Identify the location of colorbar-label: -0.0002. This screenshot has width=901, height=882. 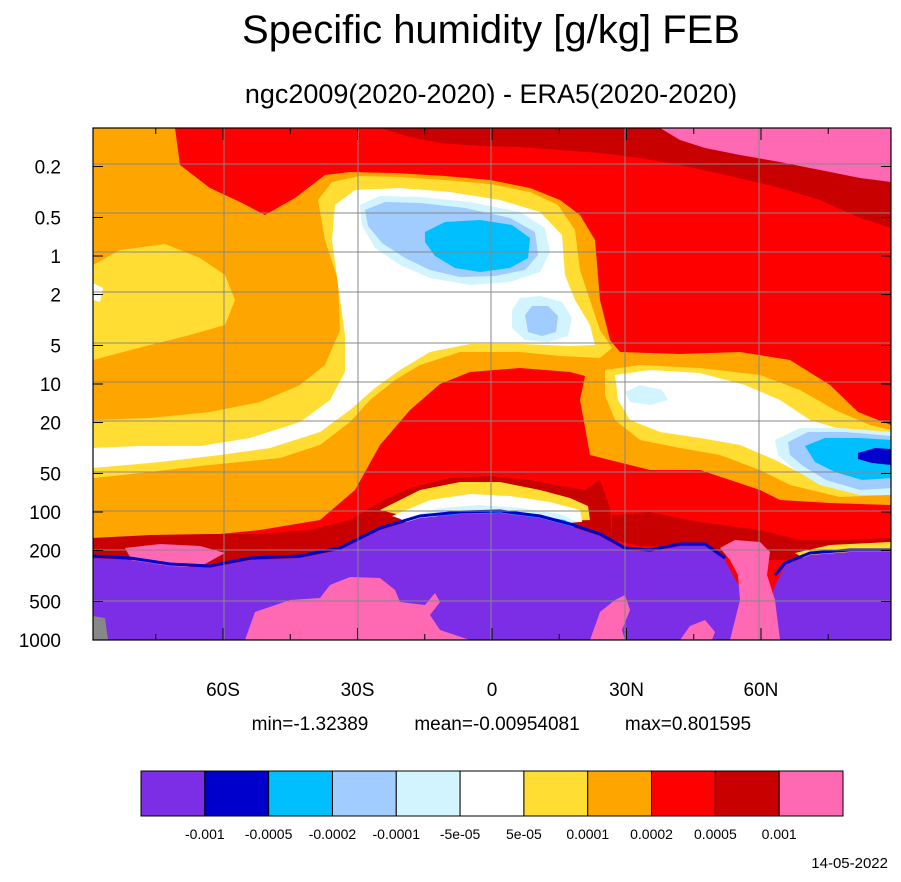
(333, 834).